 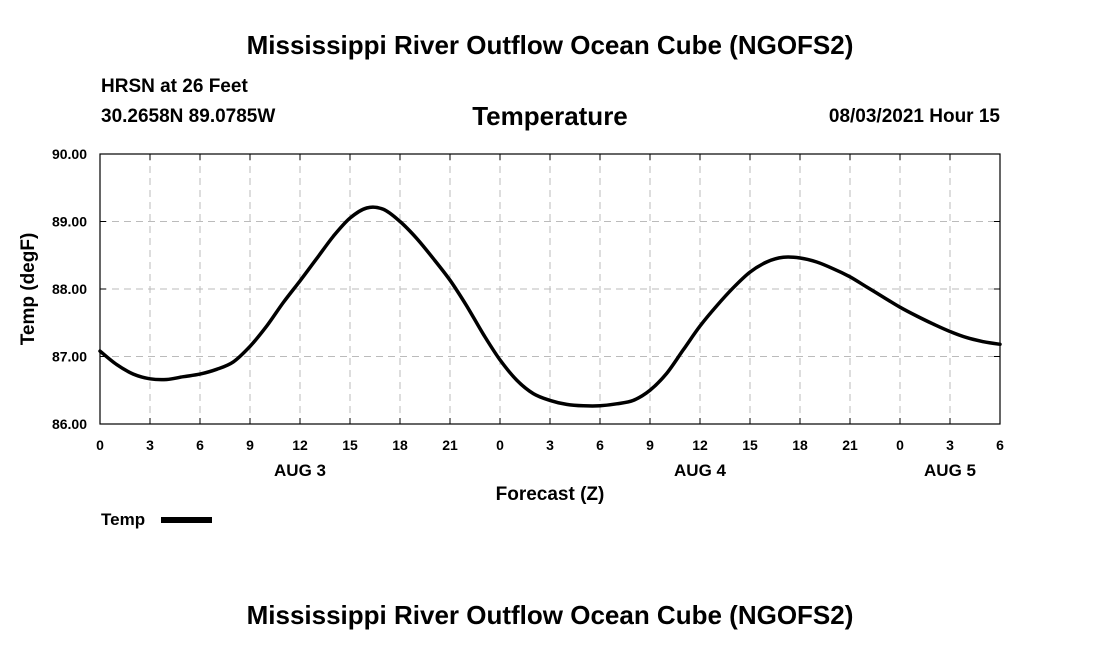 What do you see at coordinates (700, 470) in the screenshot?
I see `date-label: AUG 4` at bounding box center [700, 470].